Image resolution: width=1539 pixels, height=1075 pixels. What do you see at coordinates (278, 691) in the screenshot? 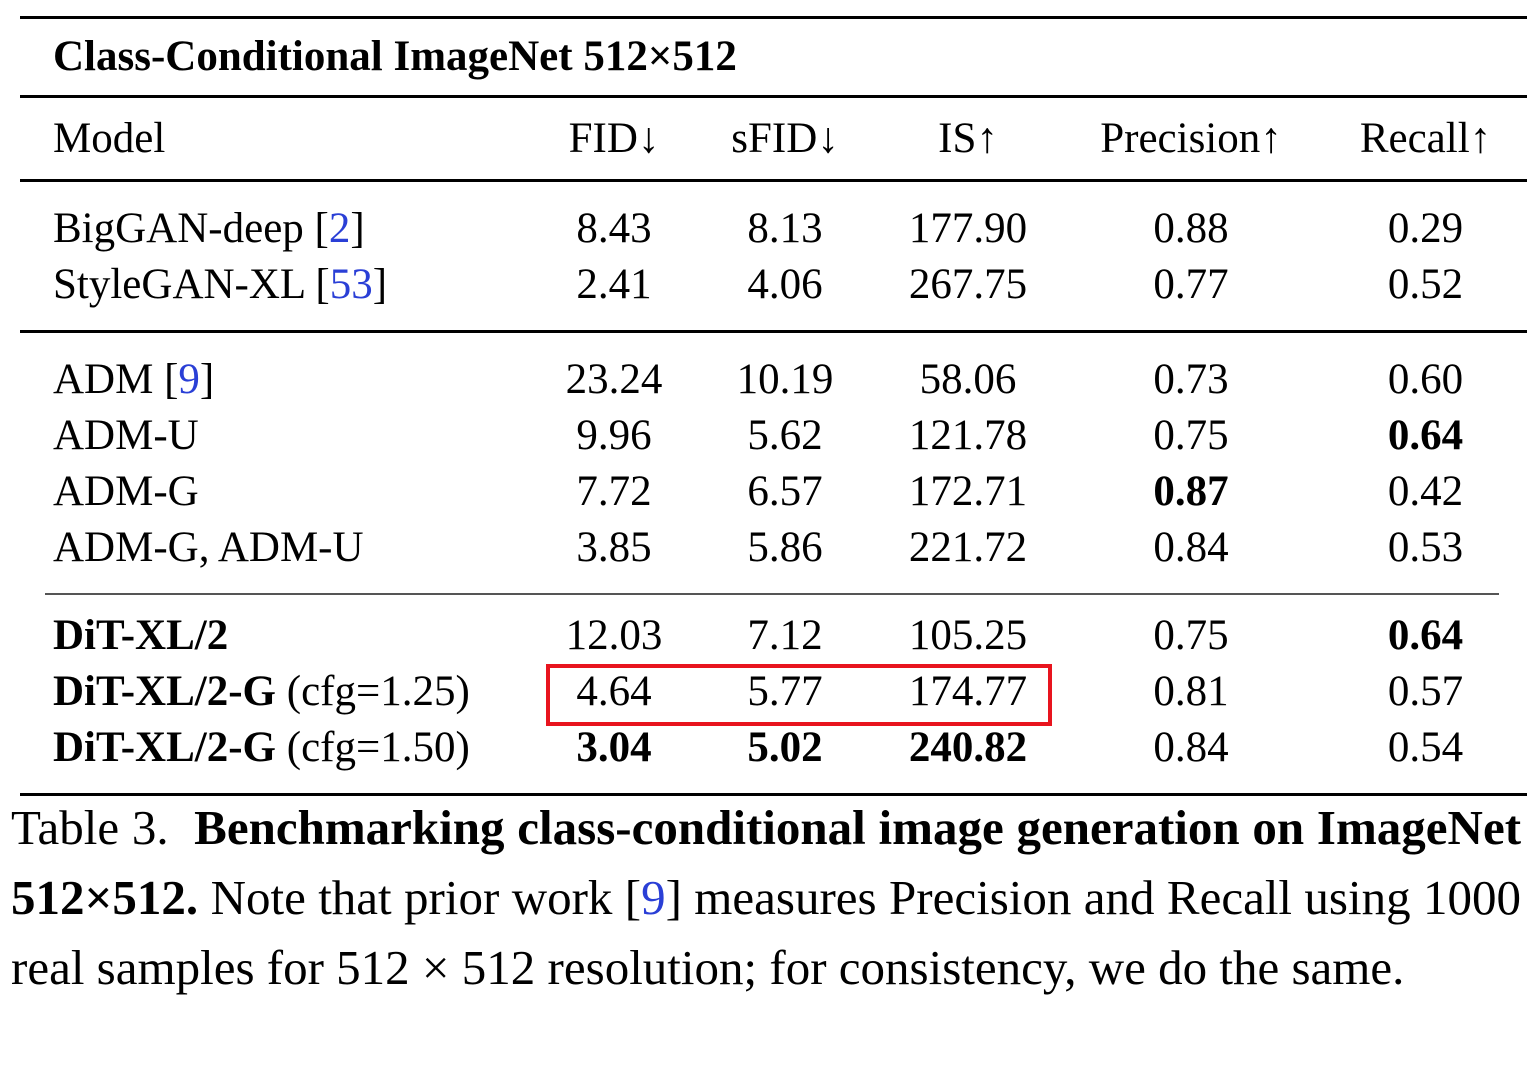
I see `model-cell: DiT-XL/2-G (cfg=1.25)` at bounding box center [278, 691].